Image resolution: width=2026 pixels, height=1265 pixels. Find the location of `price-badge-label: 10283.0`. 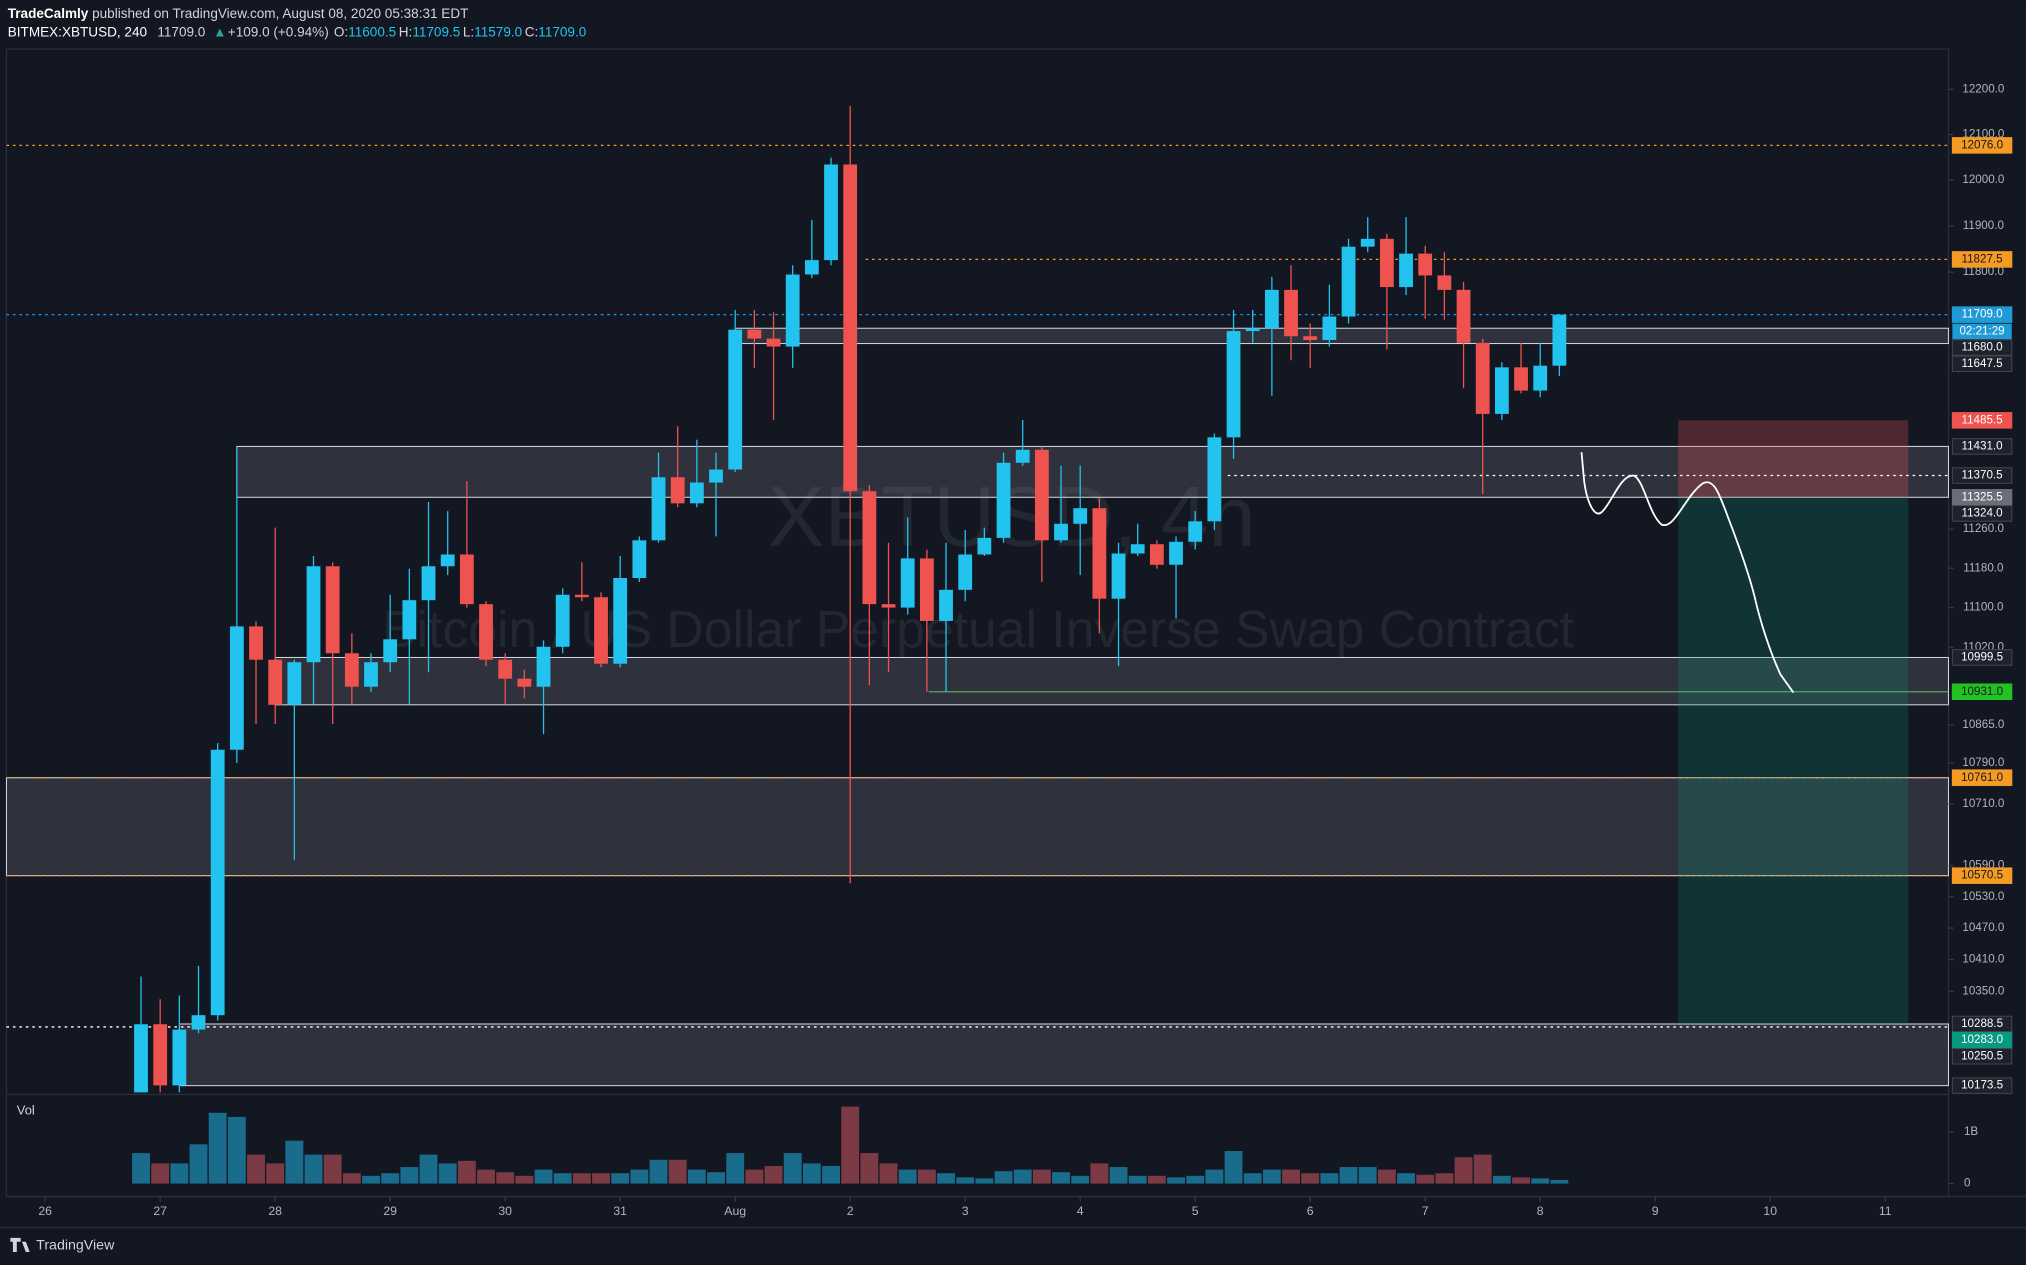

price-badge-label: 10283.0 is located at coordinates (1982, 1039).